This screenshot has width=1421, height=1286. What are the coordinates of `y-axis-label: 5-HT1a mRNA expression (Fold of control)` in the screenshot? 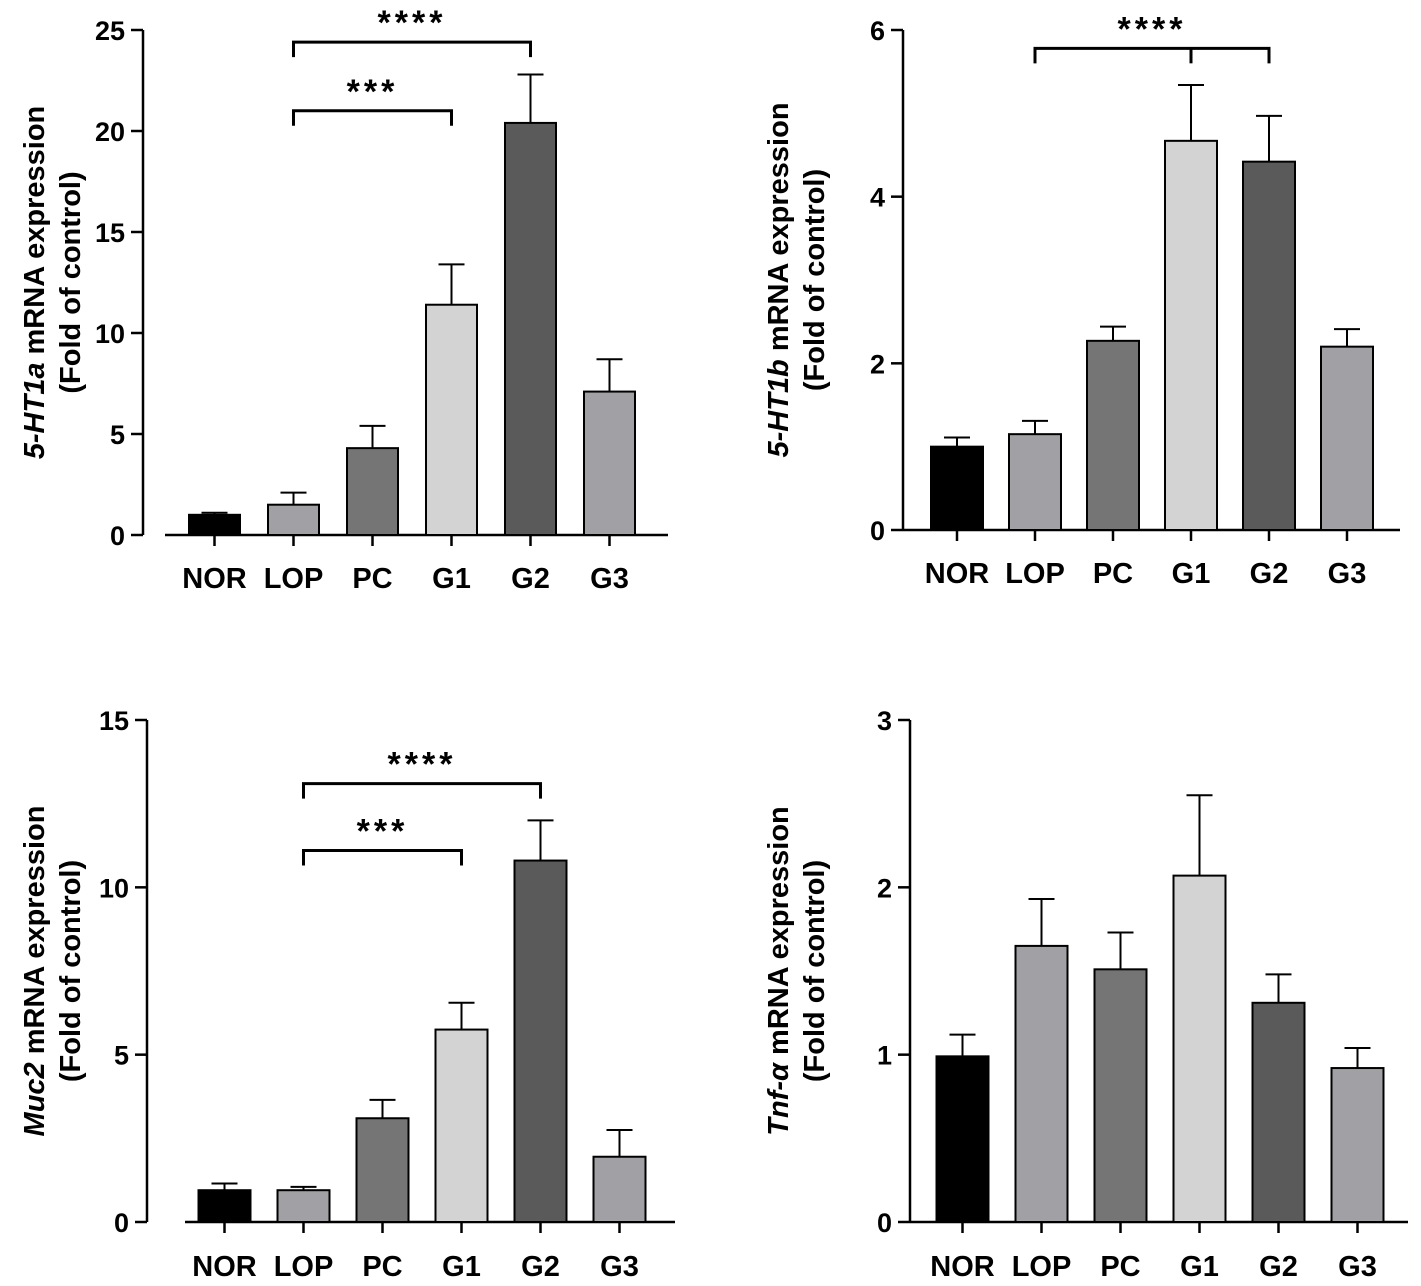 It's located at (53, 282).